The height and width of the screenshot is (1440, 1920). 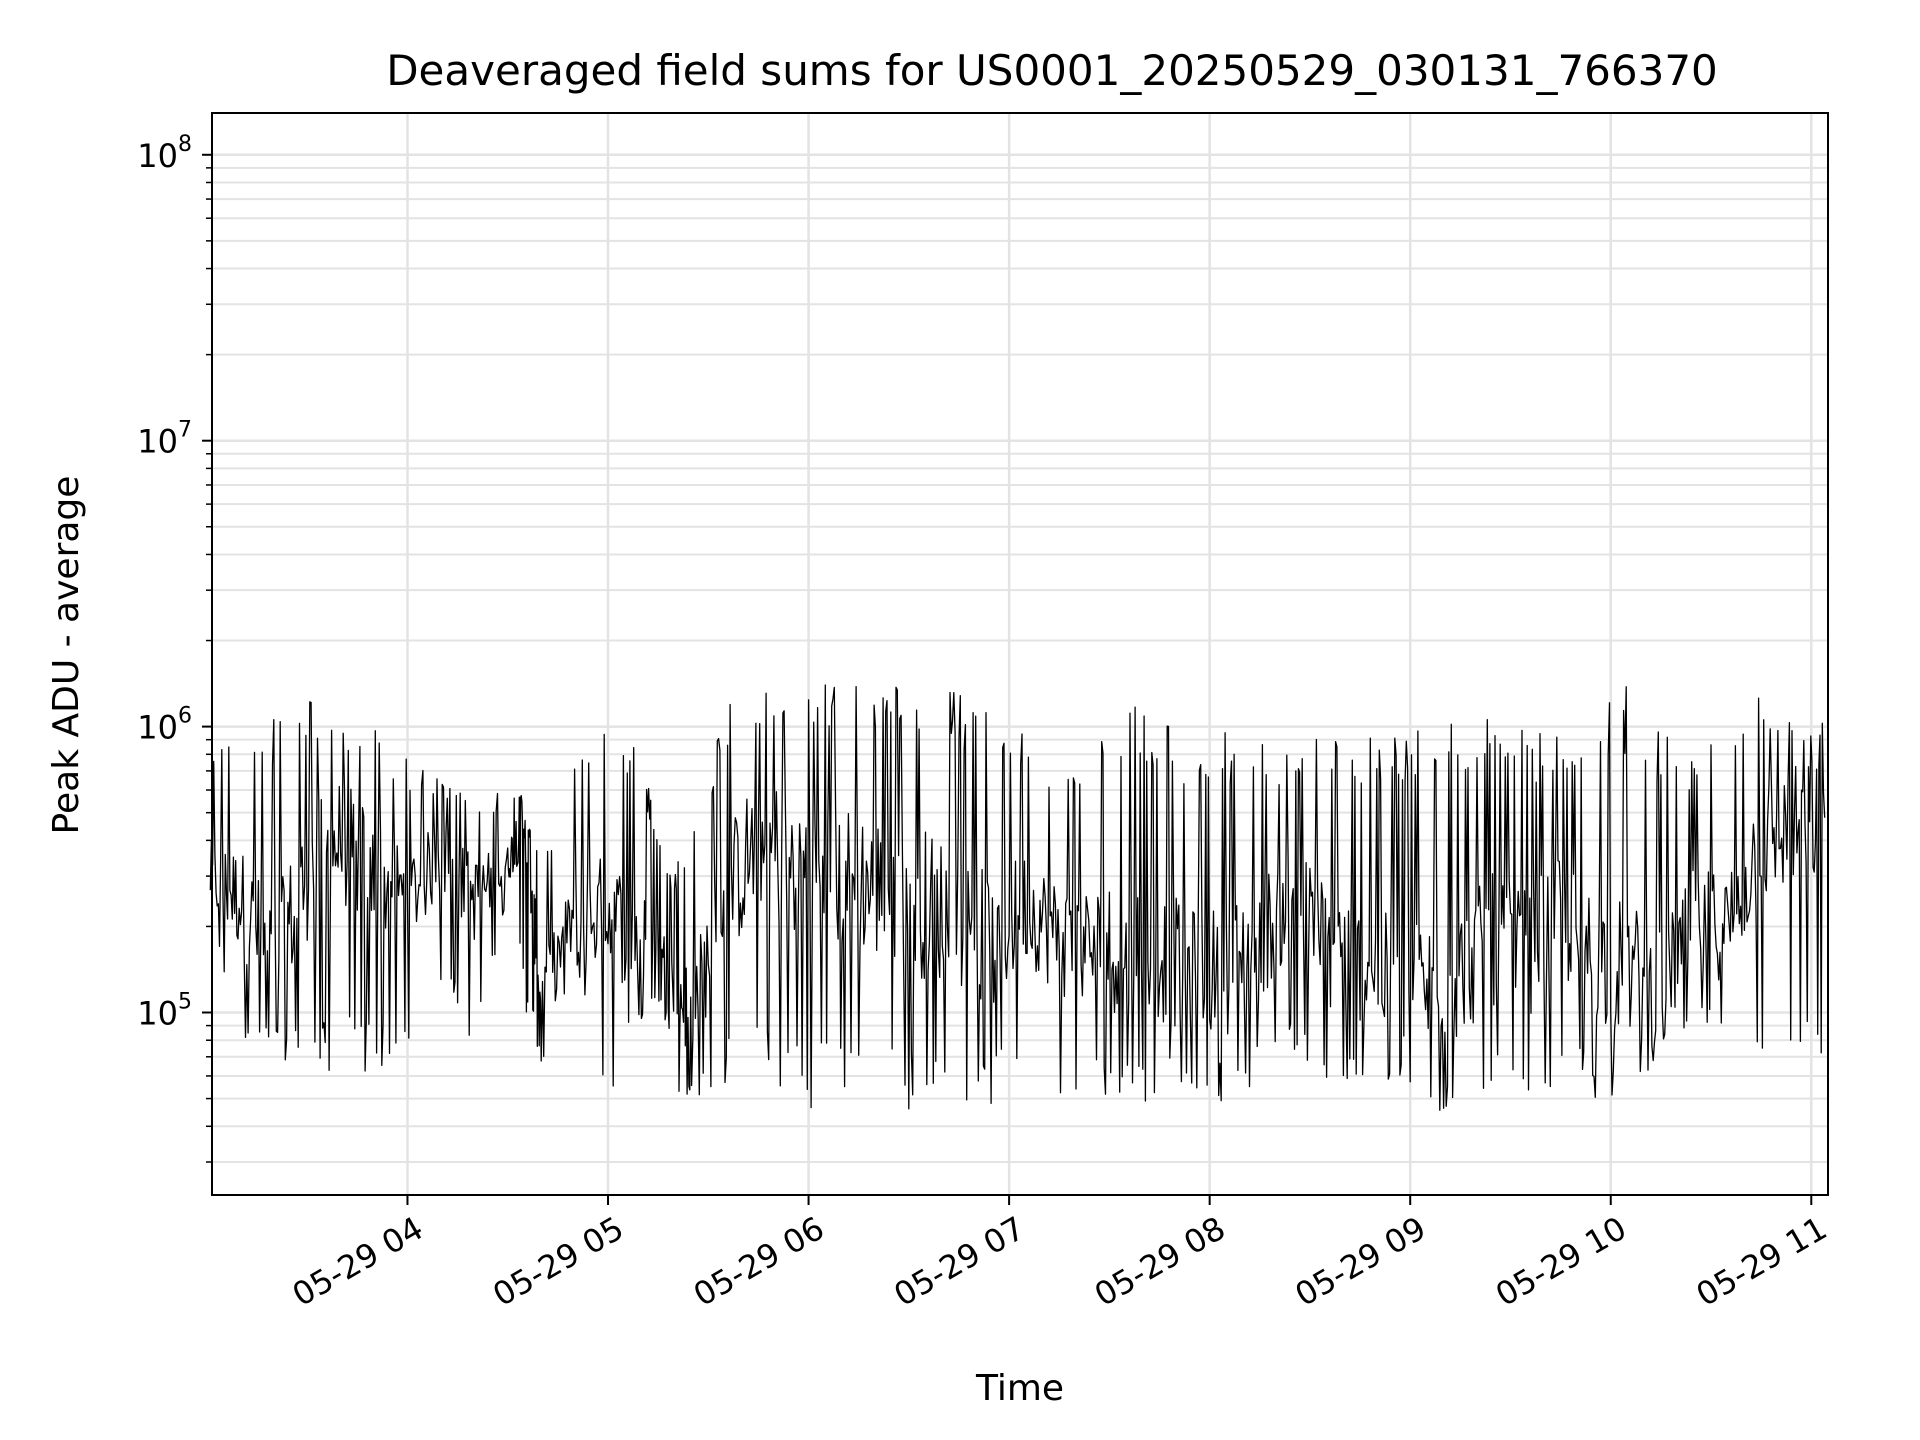 I want to click on y-axis-label: Peak ADU - average, so click(x=66, y=655).